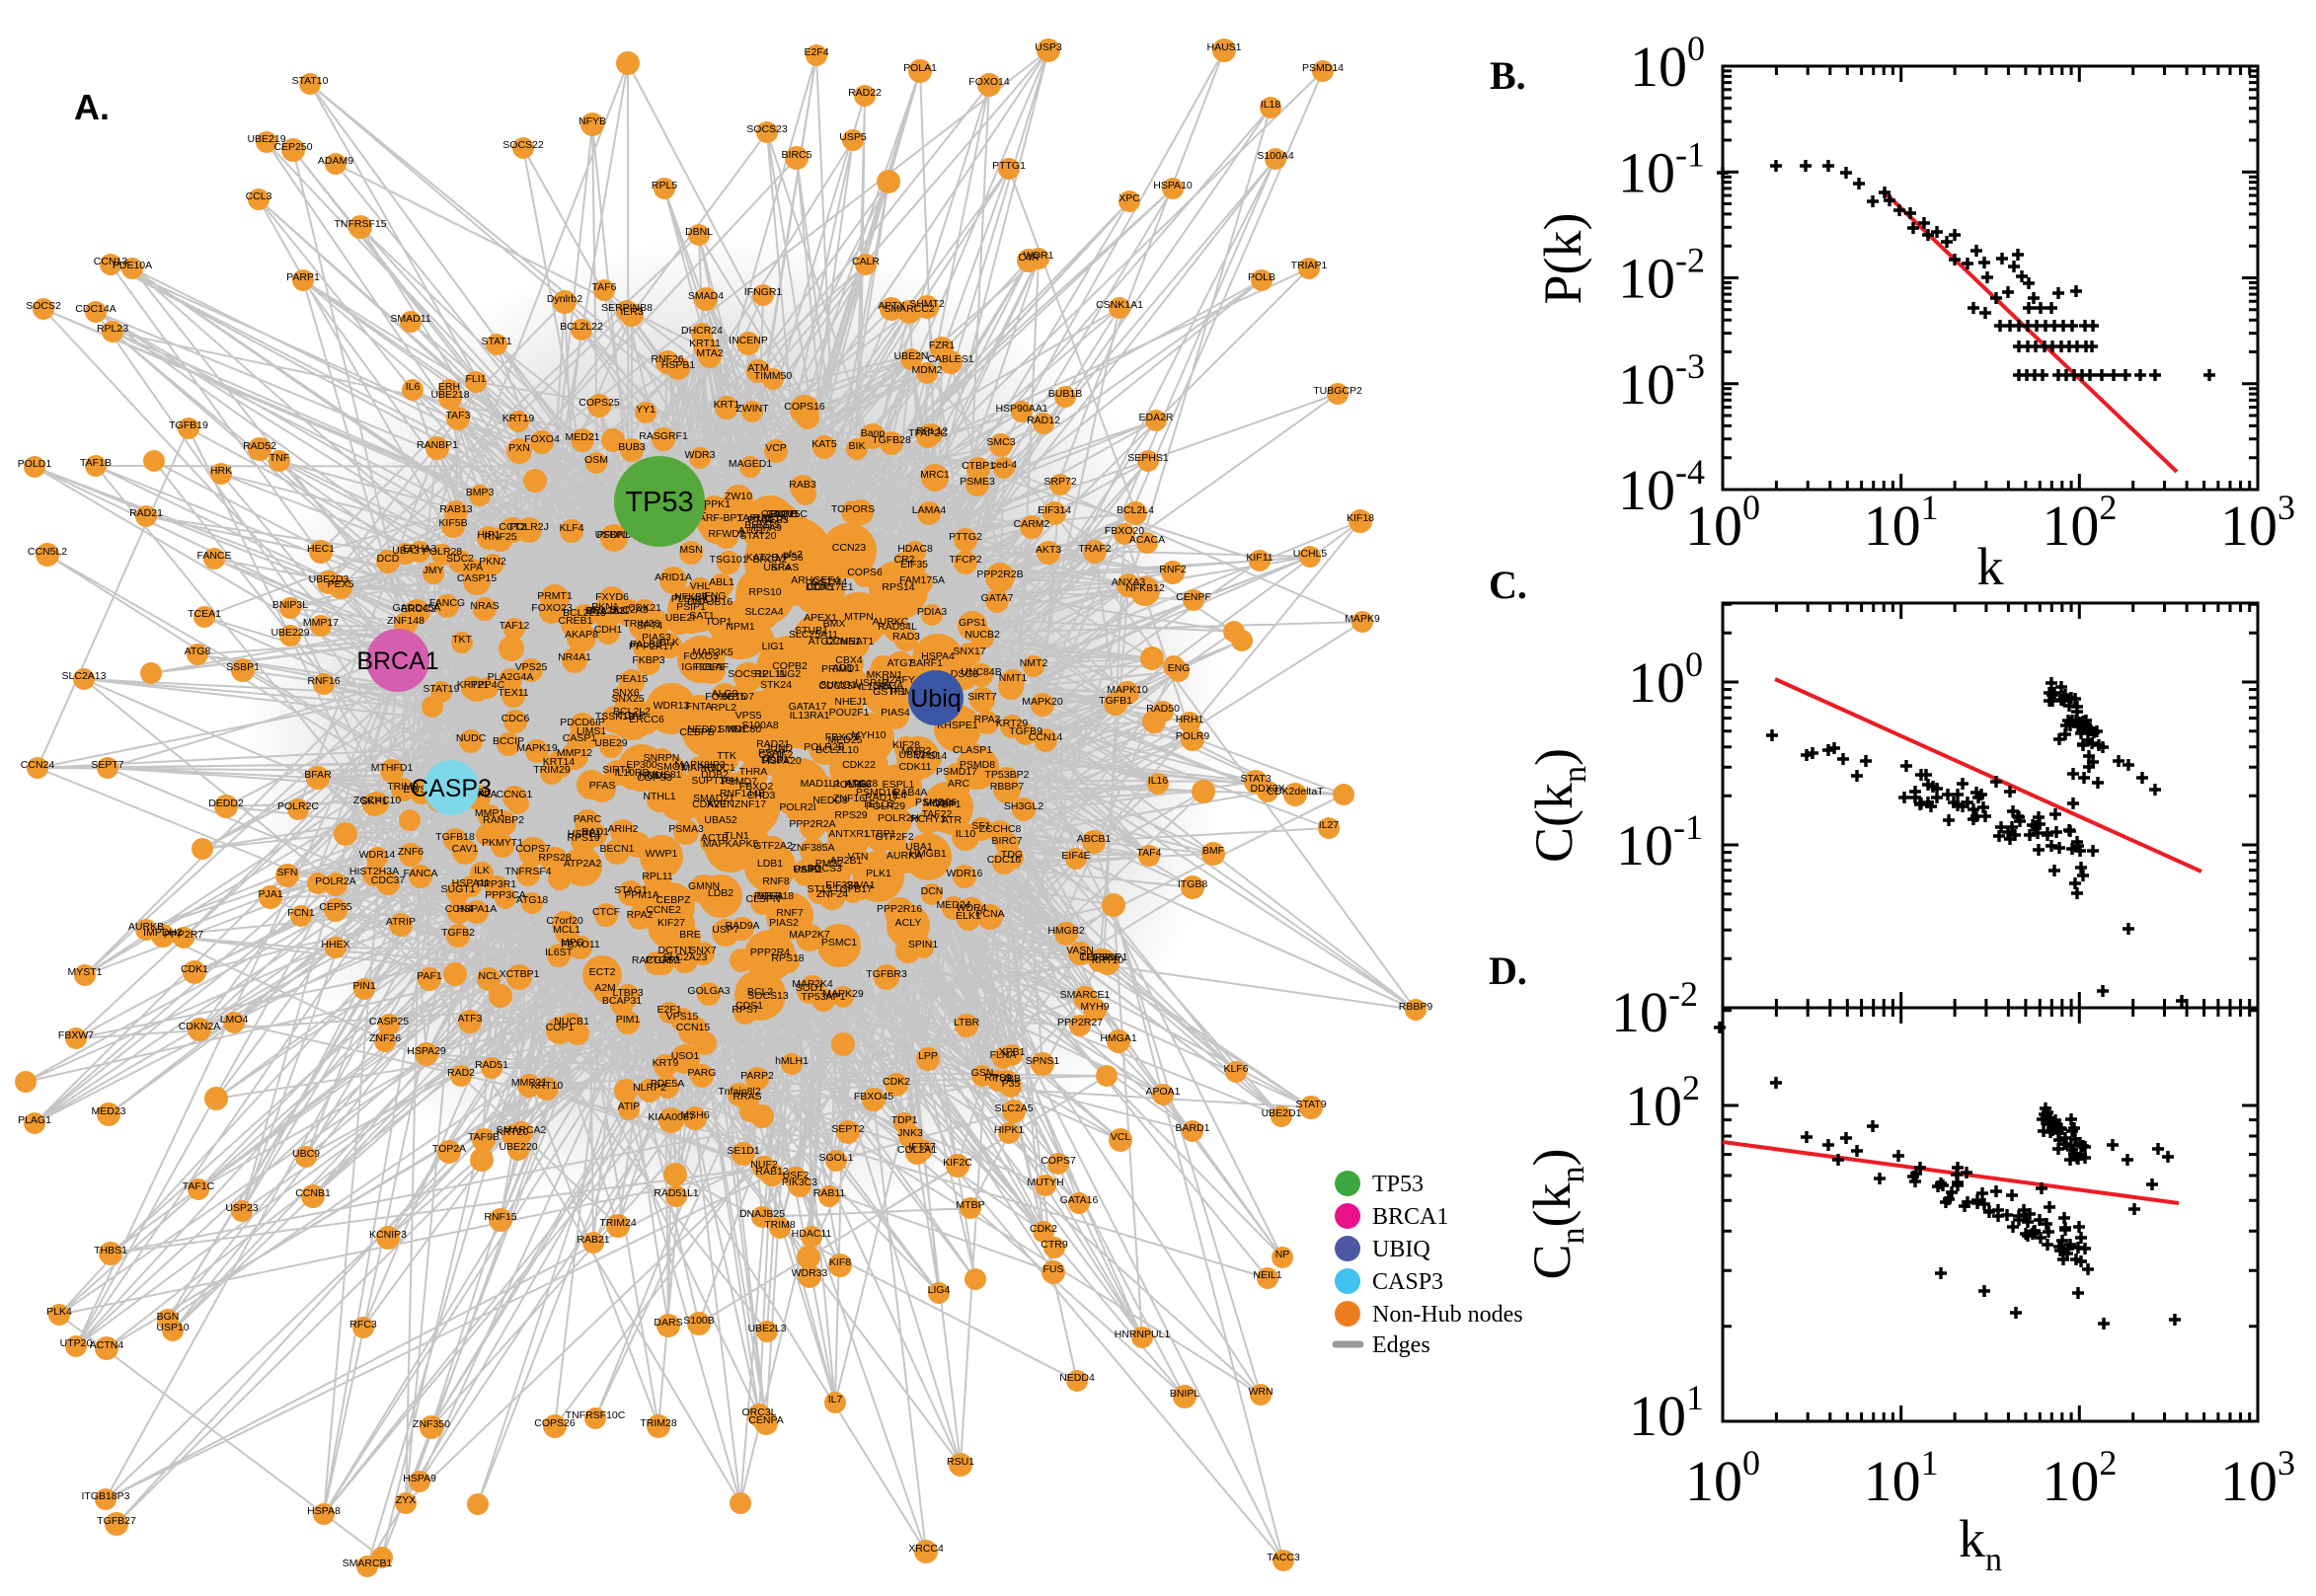  Describe the element at coordinates (669, 1010) in the screenshot. I see `svg-text: E2F1` at that location.